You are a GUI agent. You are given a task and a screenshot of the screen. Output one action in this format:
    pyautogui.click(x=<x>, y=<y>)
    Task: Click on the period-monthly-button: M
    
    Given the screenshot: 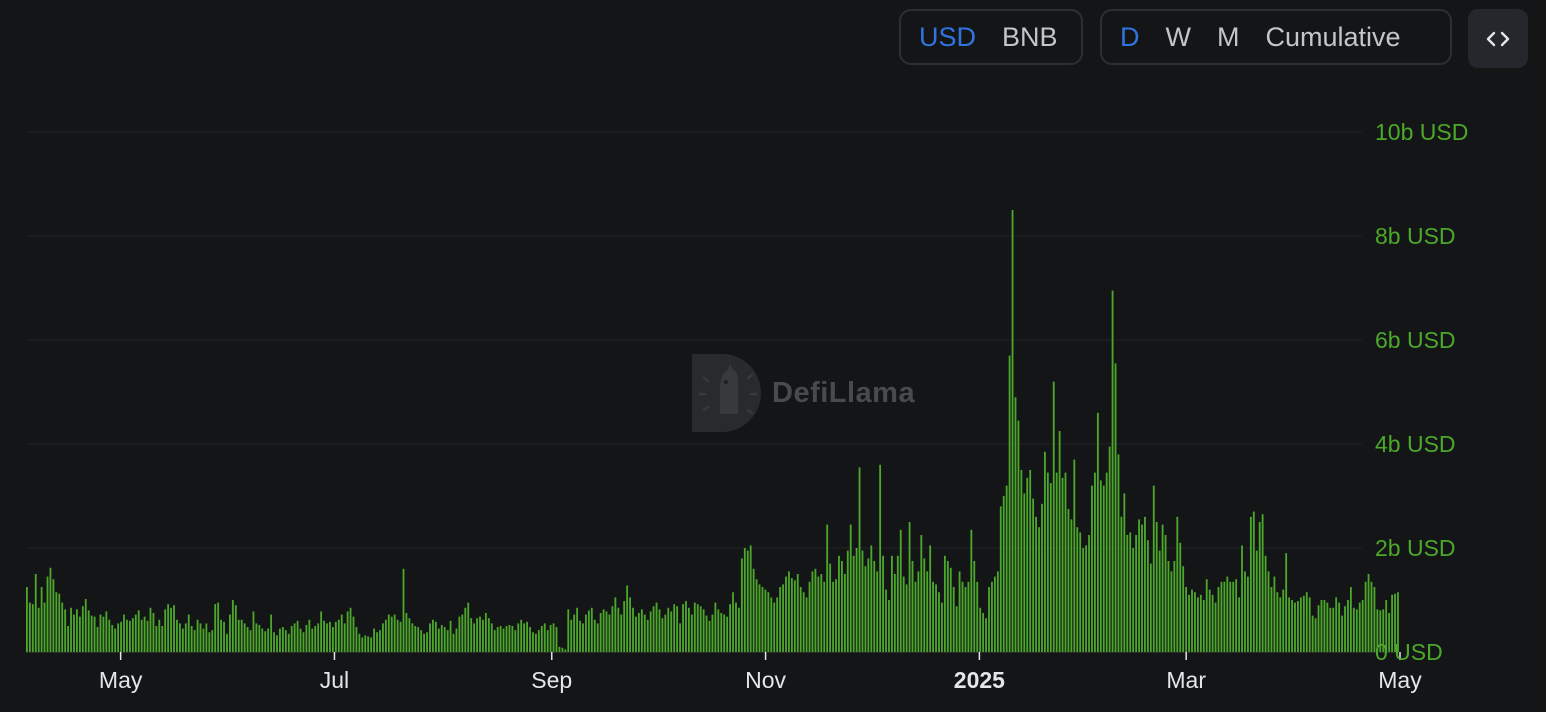 What is the action you would take?
    pyautogui.click(x=1228, y=37)
    